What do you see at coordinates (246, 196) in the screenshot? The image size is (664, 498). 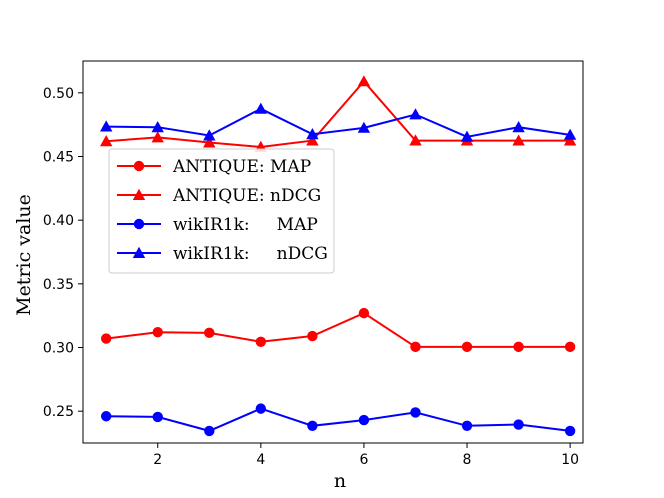 I see `legend-label: ANTIQUE: nDCG` at bounding box center [246, 196].